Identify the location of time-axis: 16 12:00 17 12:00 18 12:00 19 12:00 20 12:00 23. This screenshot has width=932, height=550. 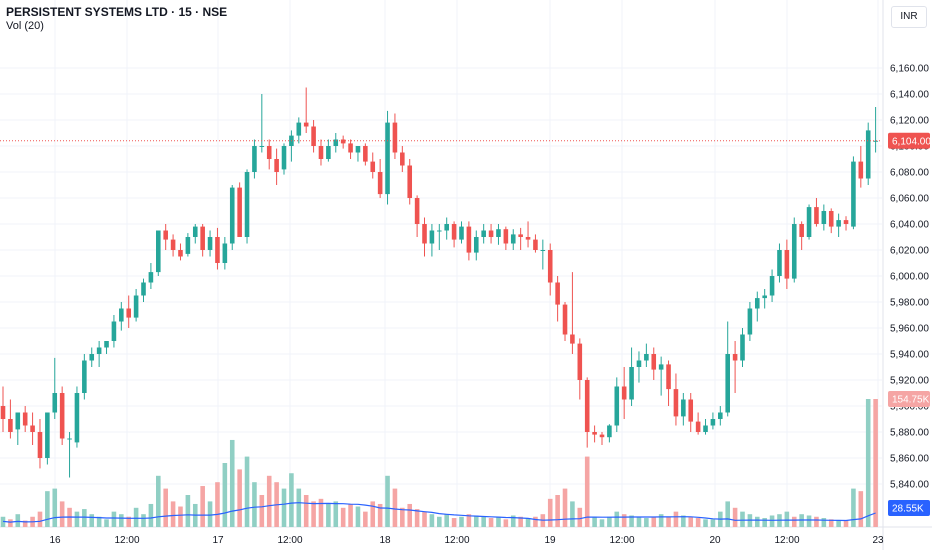
(466, 540).